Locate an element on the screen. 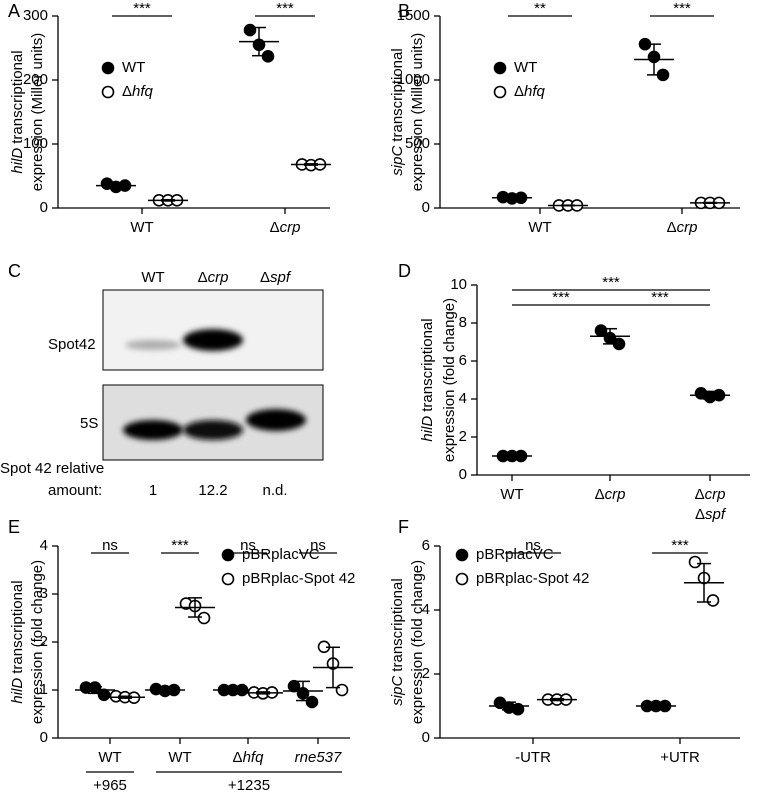  y-tick-label: 500 is located at coordinates (417, 143).